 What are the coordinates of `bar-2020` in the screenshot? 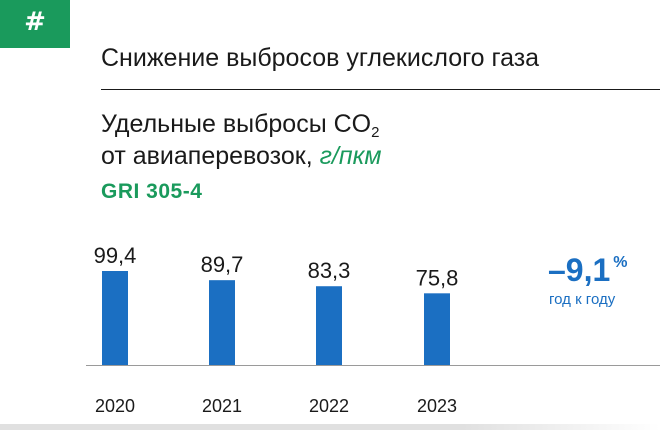 It's located at (115, 318).